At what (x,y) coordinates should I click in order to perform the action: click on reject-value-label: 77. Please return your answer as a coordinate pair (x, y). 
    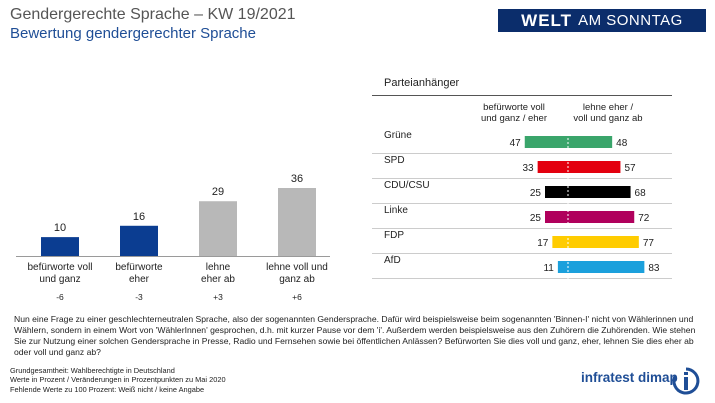
    Looking at the image, I should click on (649, 243).